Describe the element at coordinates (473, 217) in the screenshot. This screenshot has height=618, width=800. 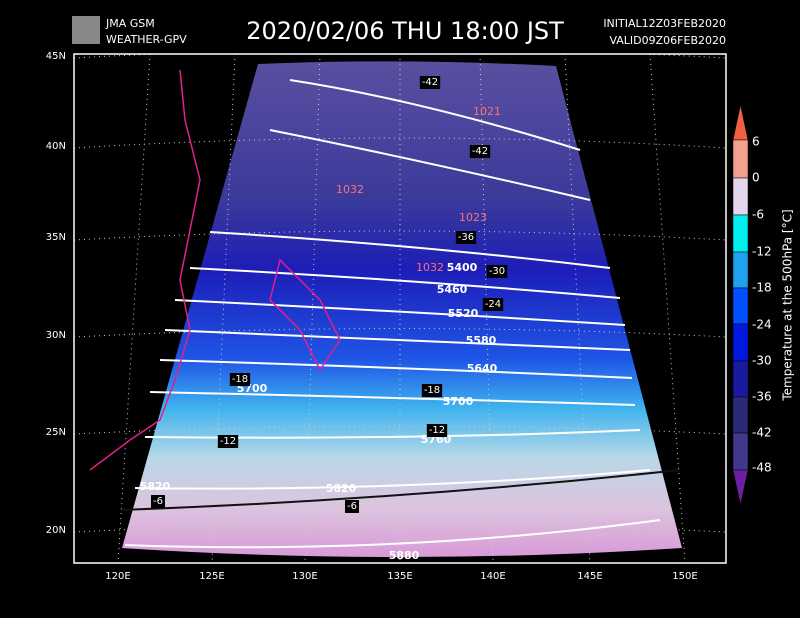
I see `pressure-label: 1023` at that location.